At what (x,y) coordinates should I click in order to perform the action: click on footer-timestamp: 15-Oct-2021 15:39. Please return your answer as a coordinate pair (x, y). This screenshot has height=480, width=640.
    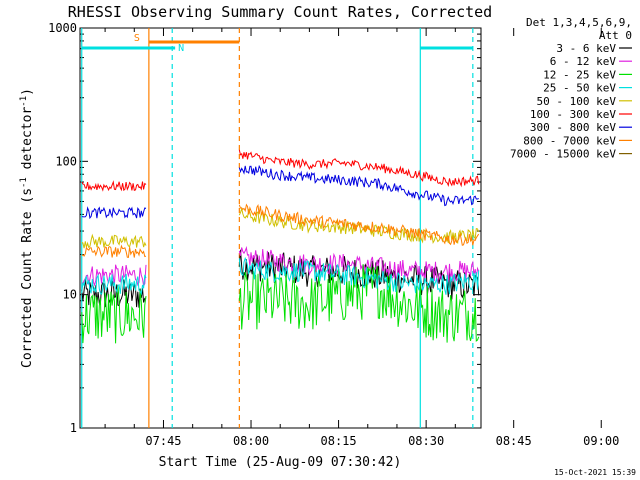
    Looking at the image, I should click on (595, 472).